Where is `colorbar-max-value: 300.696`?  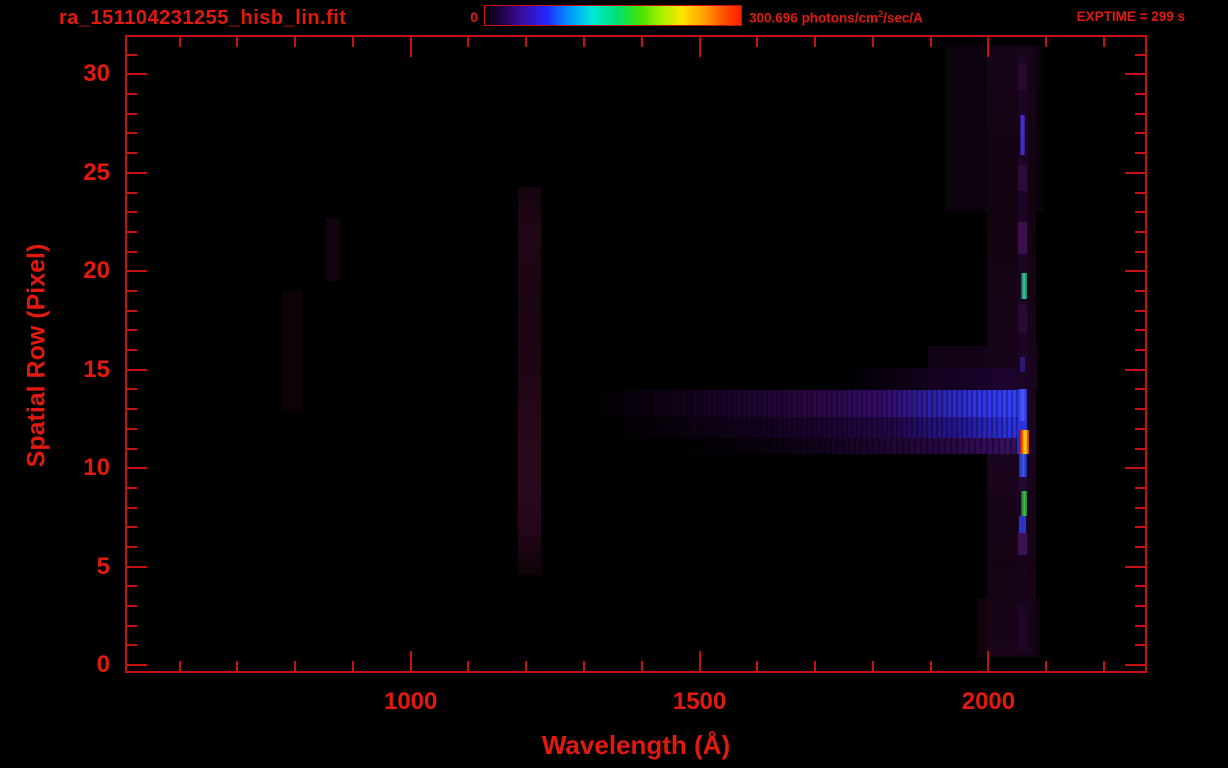
colorbar-max-value: 300.696 is located at coordinates (773, 18).